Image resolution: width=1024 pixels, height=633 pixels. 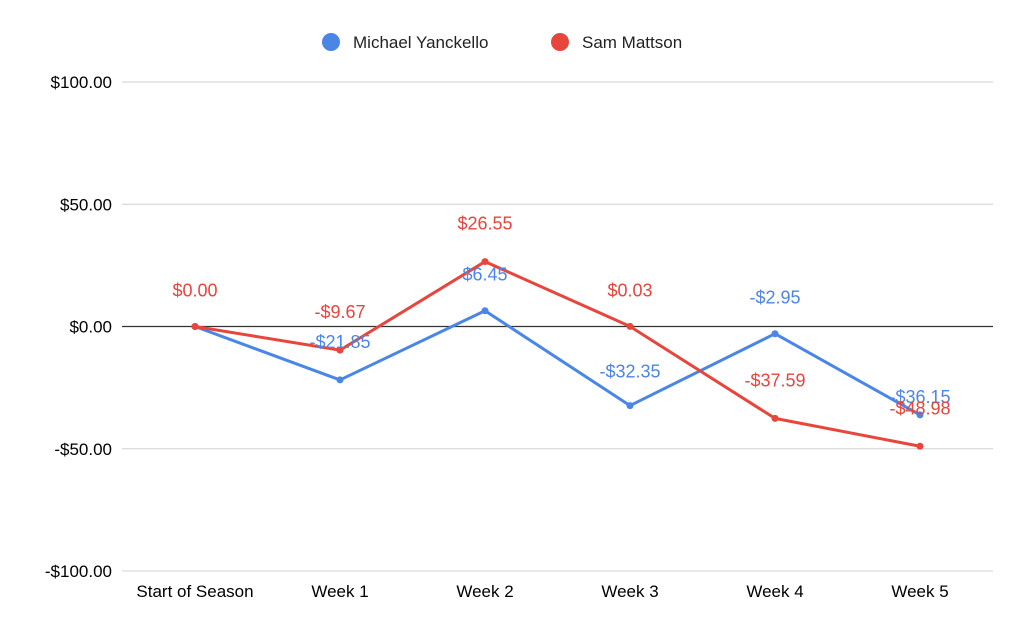 I want to click on y-axis-ticks: $100.00 $50.00 $0.00 -$50.00 -$100.00, so click(x=78, y=327).